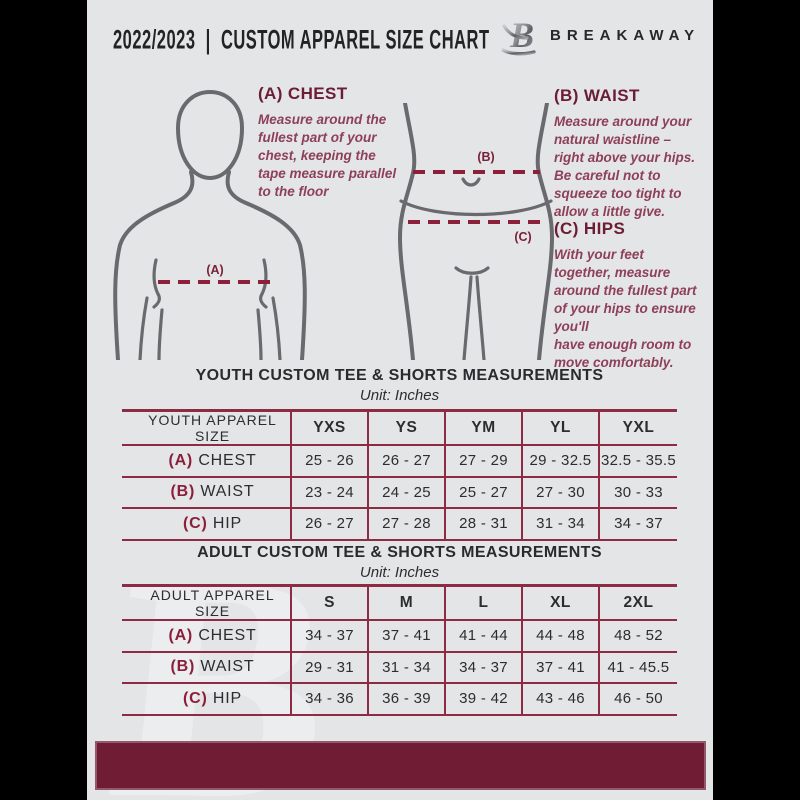 This screenshot has height=800, width=800. Describe the element at coordinates (485, 157) in the screenshot. I see `waist-line-label: (B)` at that location.